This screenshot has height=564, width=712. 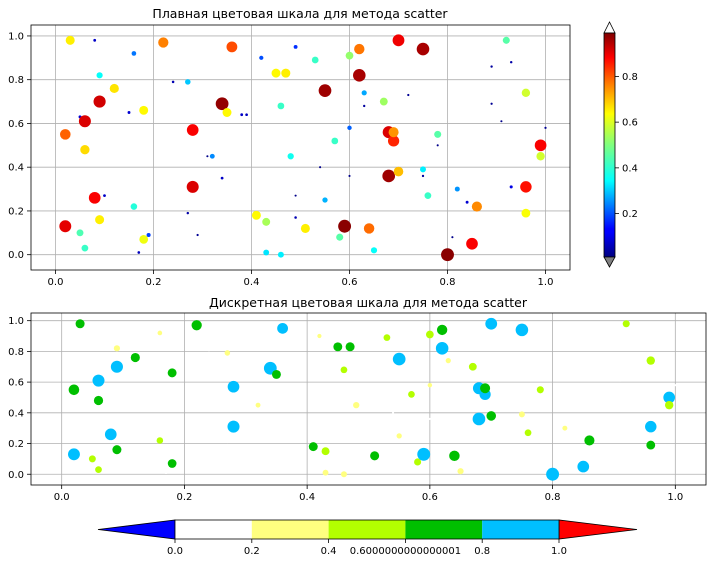 What do you see at coordinates (16, 168) in the screenshot?
I see `top-ytick-label: 0.4` at bounding box center [16, 168].